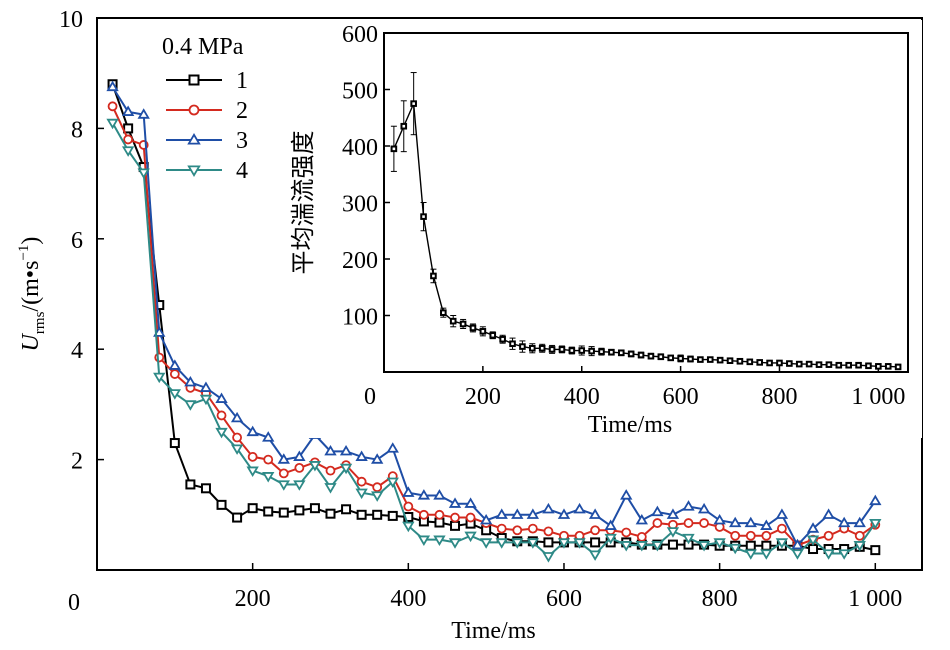 The image size is (950, 650). I want to click on inset-x-tick-label: 400, so click(582, 397).